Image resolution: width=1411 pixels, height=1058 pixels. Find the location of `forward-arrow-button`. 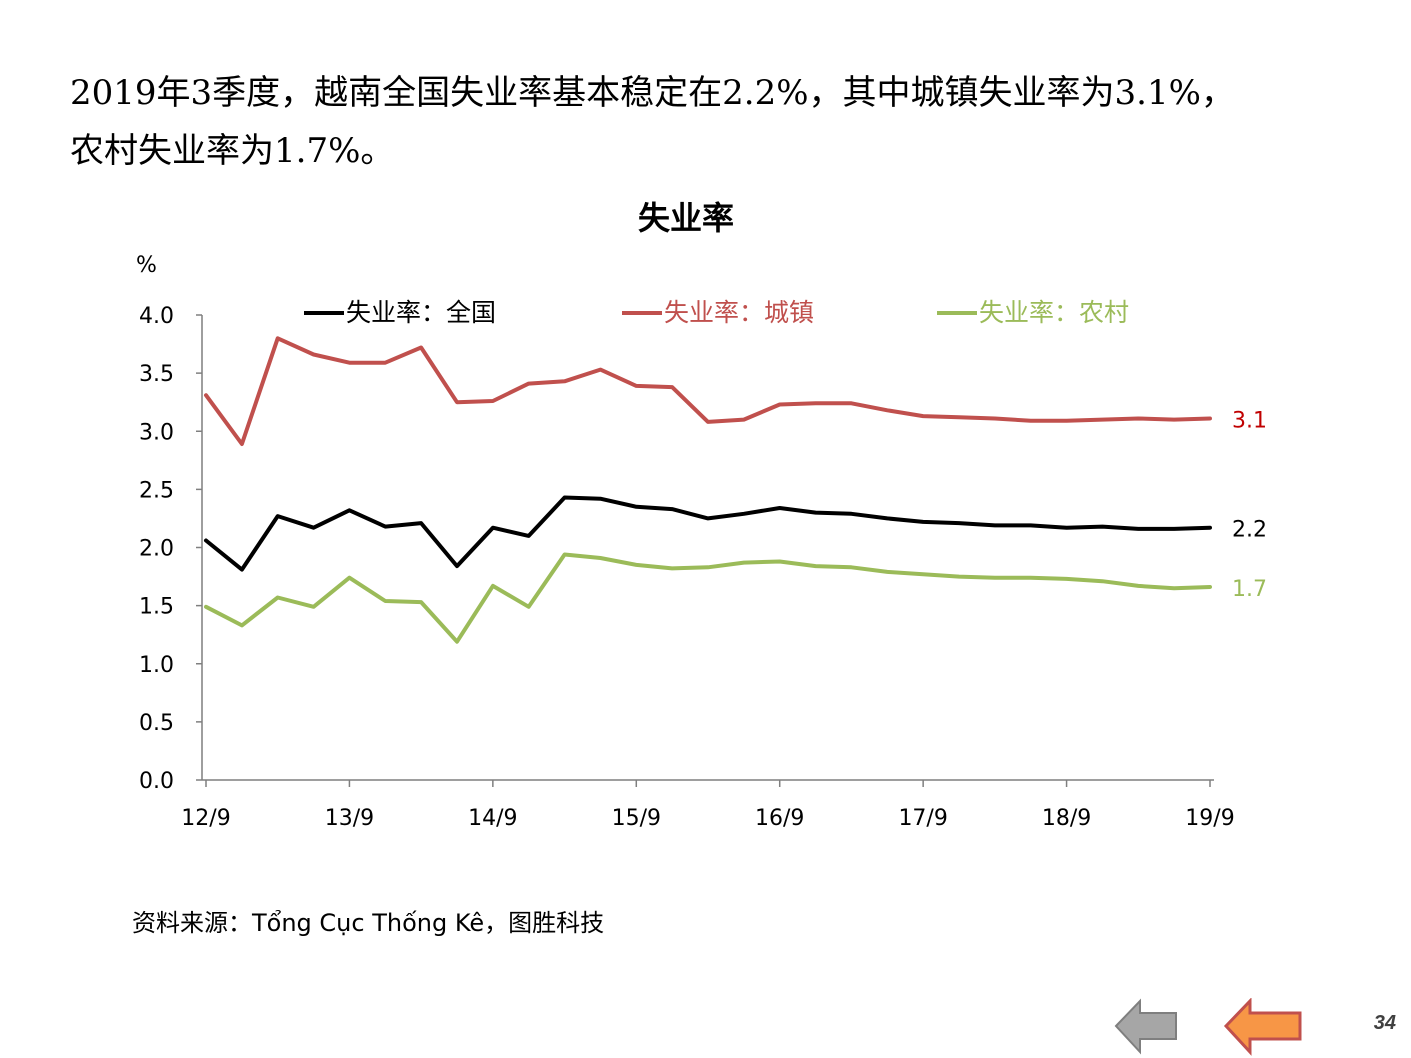

forward-arrow-button is located at coordinates (1264, 1027).